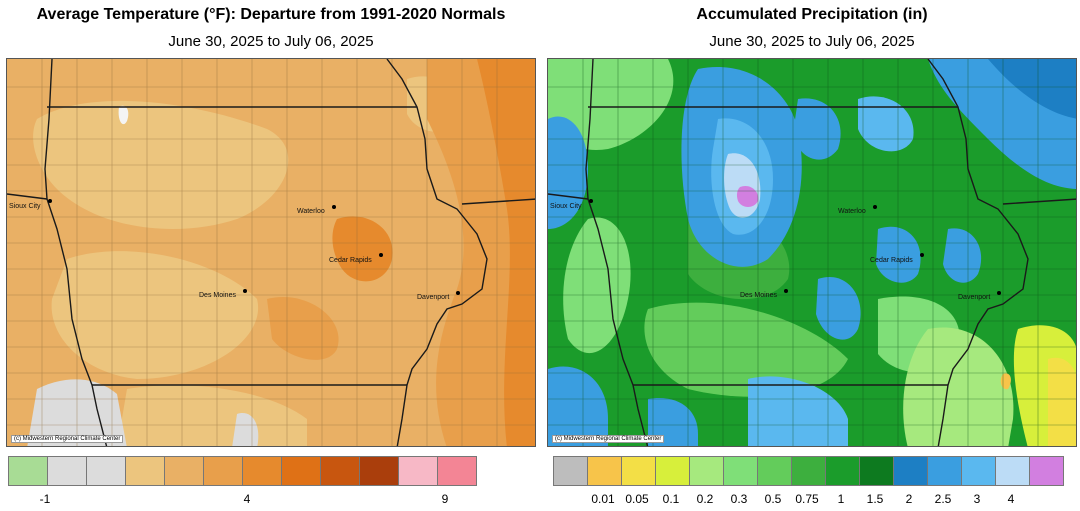  What do you see at coordinates (943, 499) in the screenshot?
I see `precip-tick-label: 2.5` at bounding box center [943, 499].